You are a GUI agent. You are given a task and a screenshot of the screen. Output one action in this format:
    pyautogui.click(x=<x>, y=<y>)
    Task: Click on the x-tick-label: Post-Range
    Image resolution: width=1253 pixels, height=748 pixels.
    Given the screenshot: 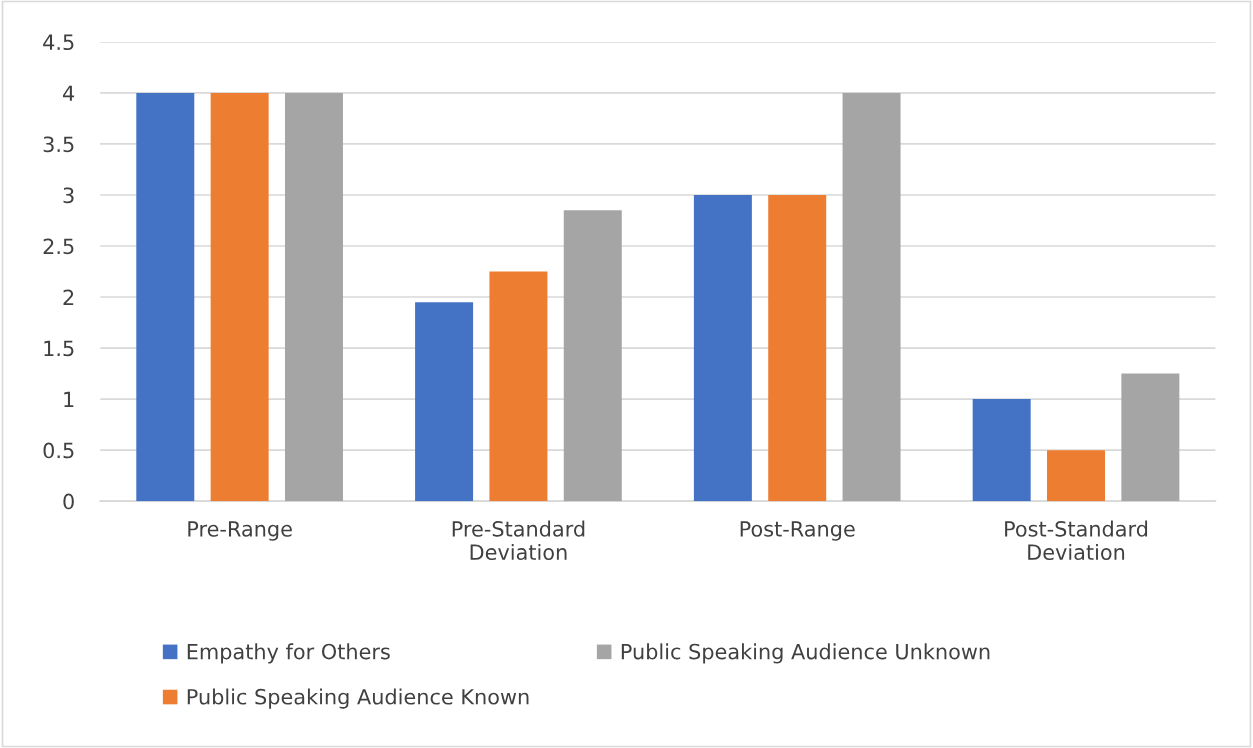 What is the action you would take?
    pyautogui.click(x=797, y=531)
    